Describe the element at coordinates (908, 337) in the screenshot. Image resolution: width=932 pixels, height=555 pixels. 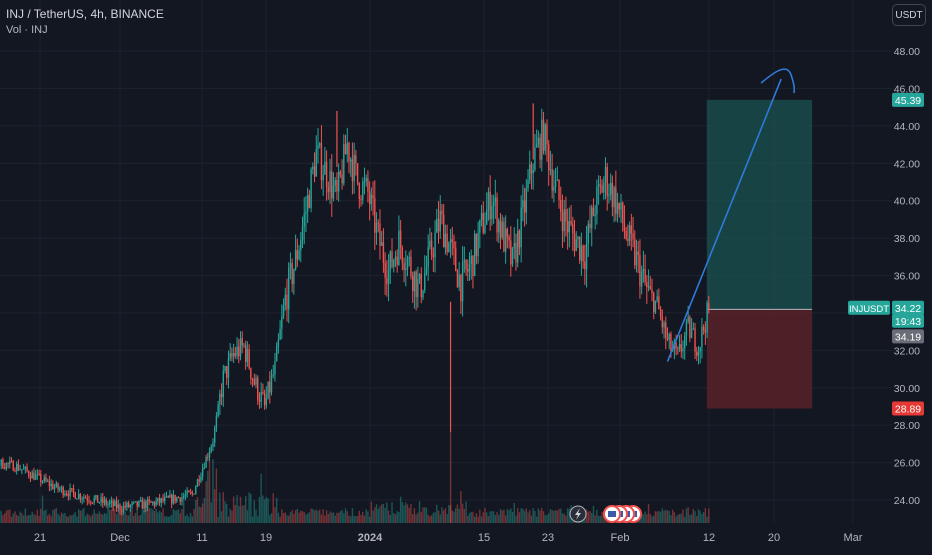
I see `entry-price-label: 34.19` at that location.